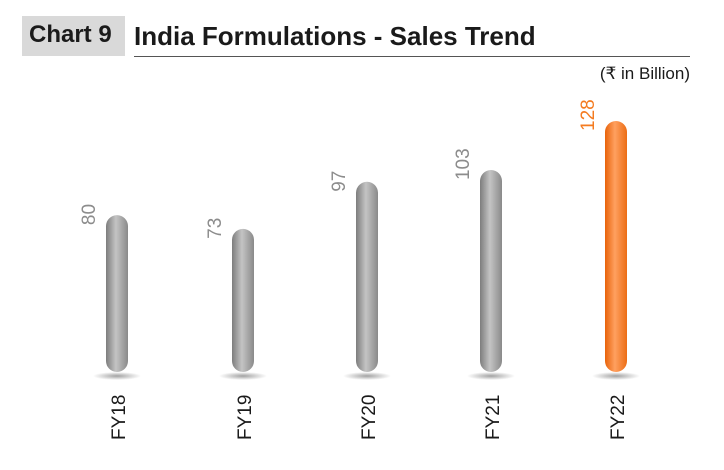  Describe the element at coordinates (588, 115) in the screenshot. I see `value-label-fy22: 128` at that location.